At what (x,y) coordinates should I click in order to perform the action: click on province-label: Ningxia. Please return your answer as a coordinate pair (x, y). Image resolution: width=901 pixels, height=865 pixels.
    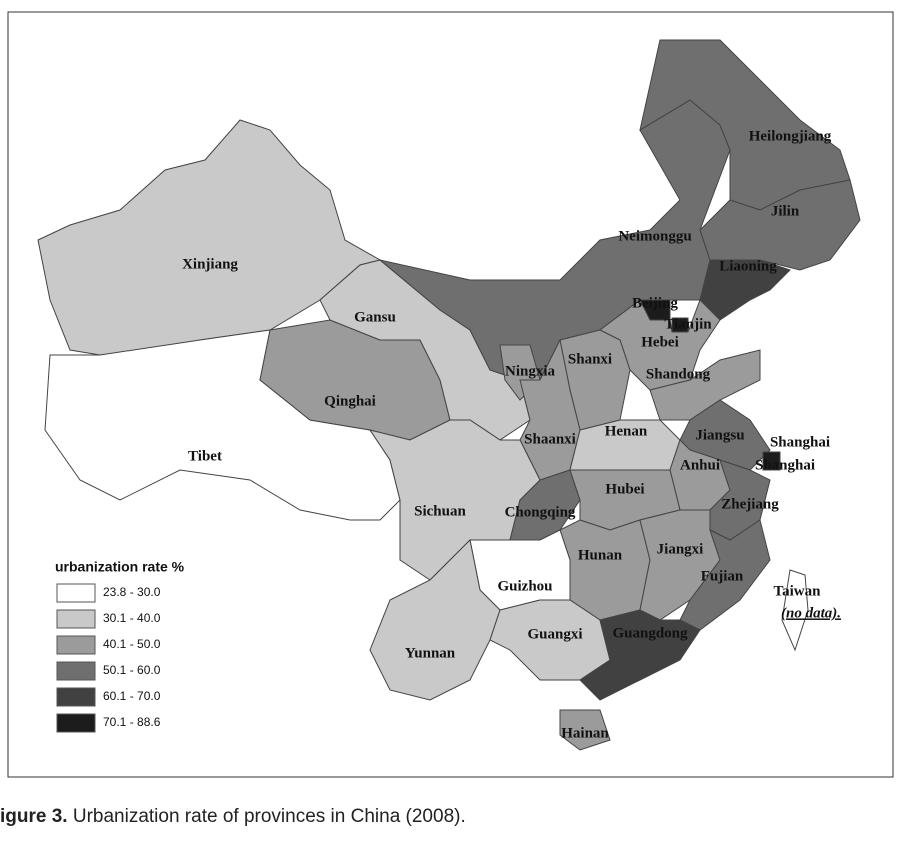
    Looking at the image, I should click on (530, 371).